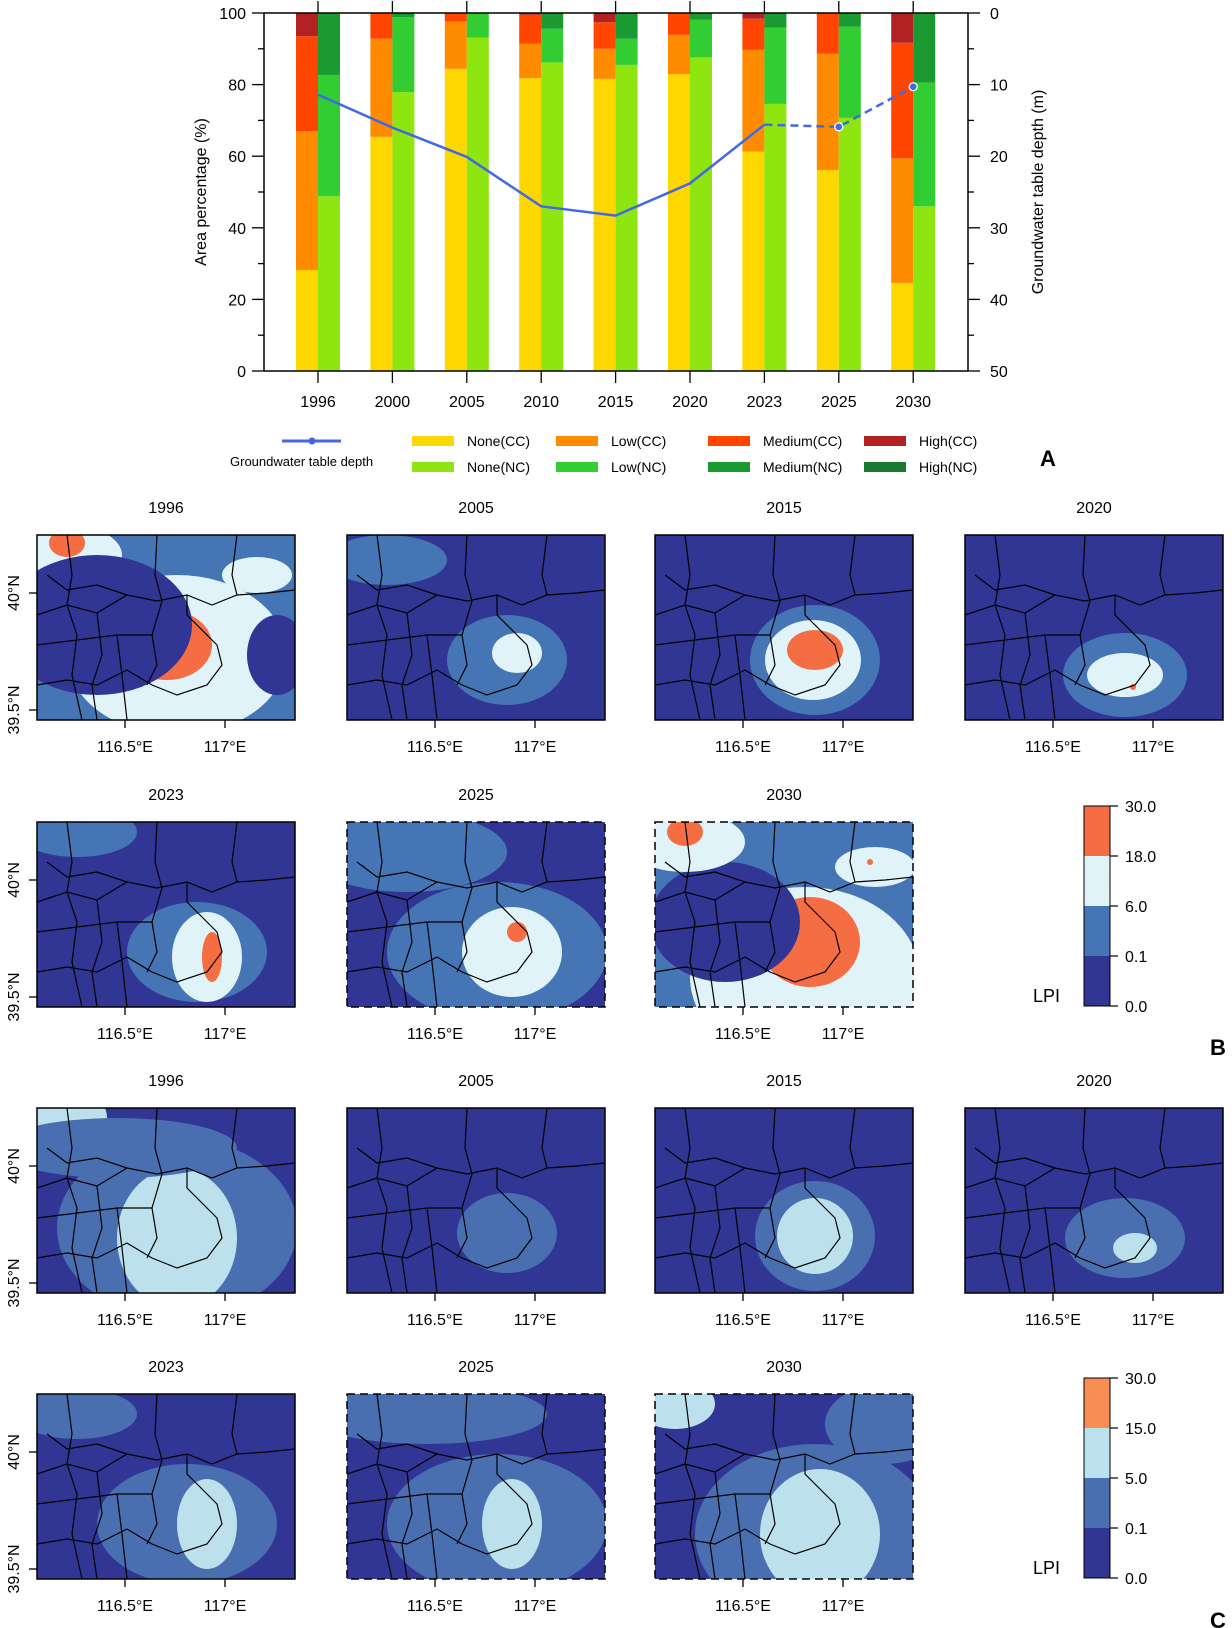 Image resolution: width=1232 pixels, height=1628 pixels. What do you see at coordinates (237, 300) in the screenshot?
I see `y-tick-label: 20` at bounding box center [237, 300].